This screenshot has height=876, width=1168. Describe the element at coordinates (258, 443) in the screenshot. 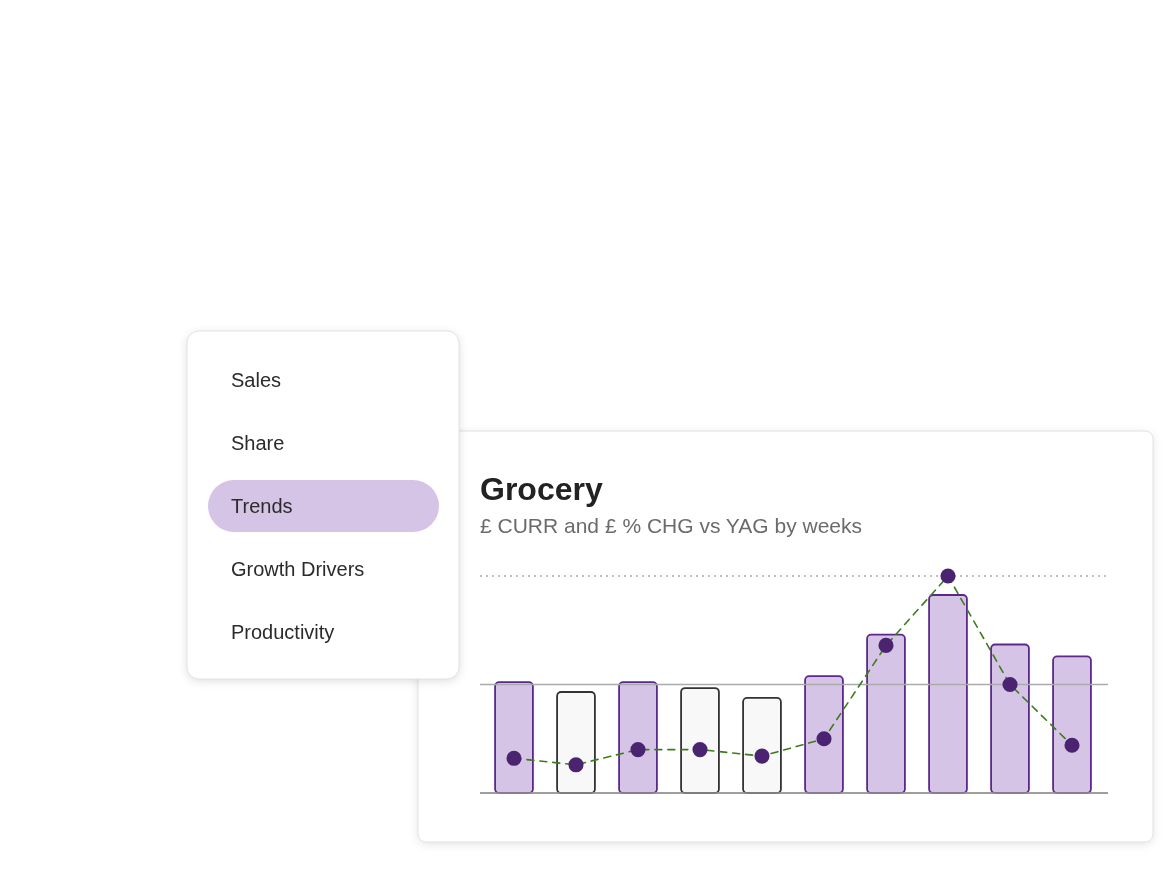

I see `category-label: Share` at that location.